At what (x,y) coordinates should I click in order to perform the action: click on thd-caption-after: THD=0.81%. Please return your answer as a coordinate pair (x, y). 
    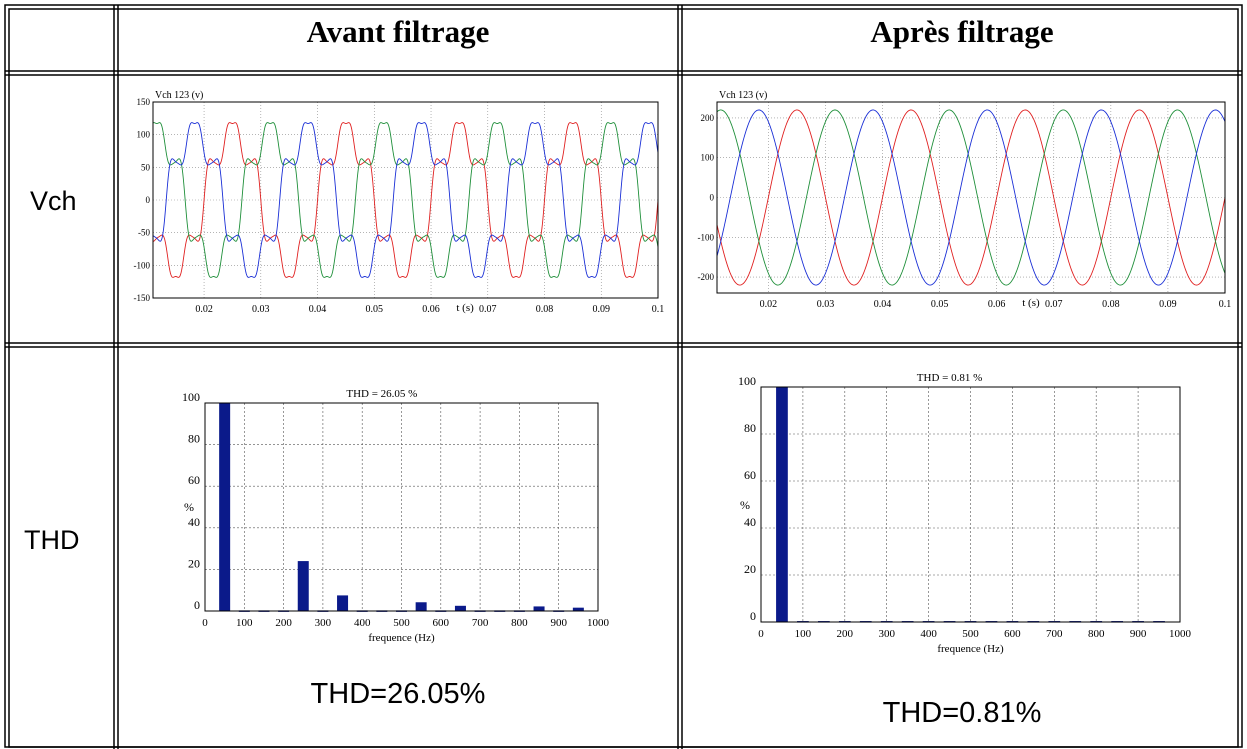
    Looking at the image, I should click on (962, 713).